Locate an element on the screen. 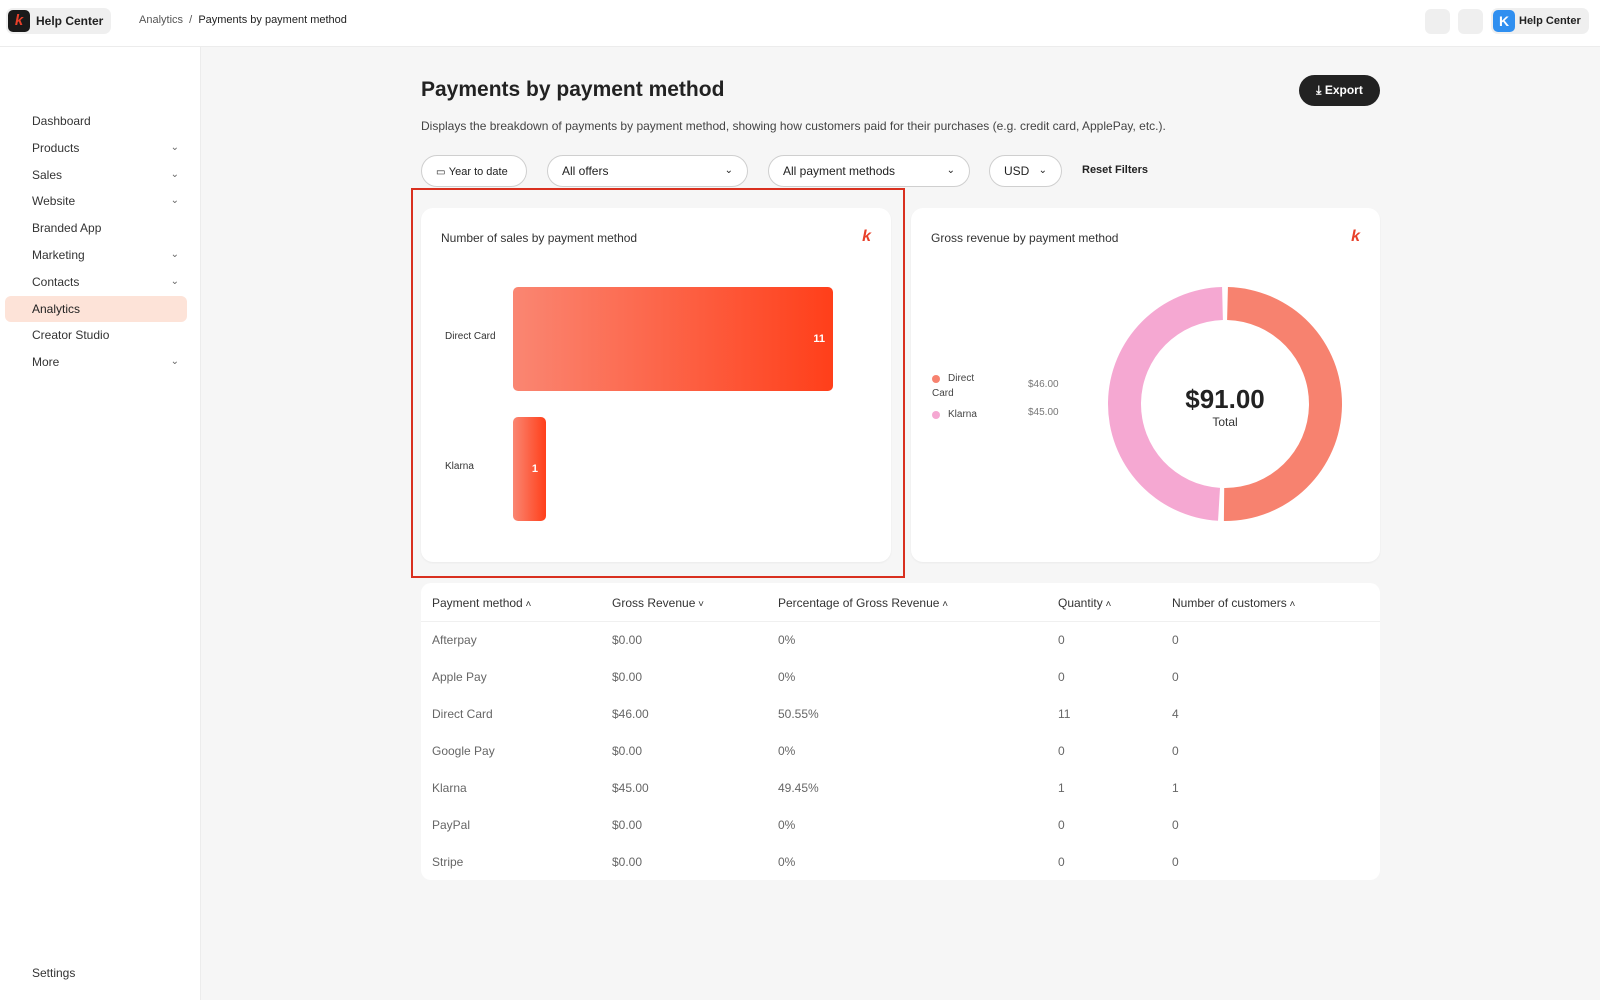 The image size is (1600, 1000). column-header-label: Number of customers is located at coordinates (1229, 603).